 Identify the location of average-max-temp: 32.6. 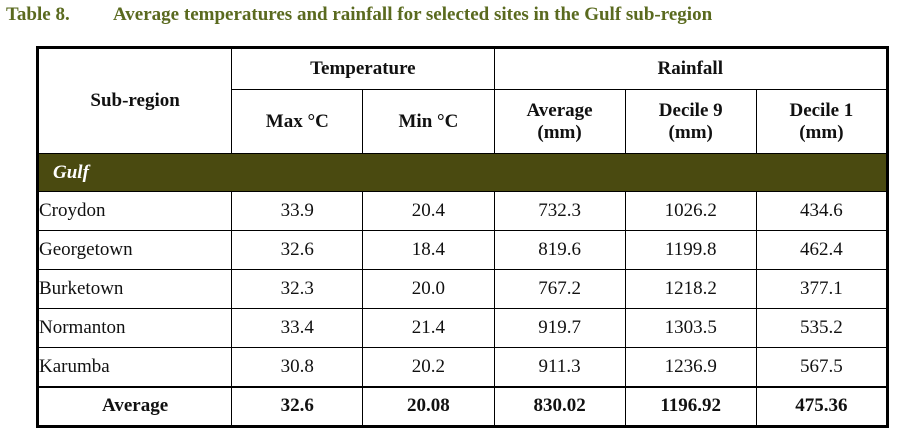
(297, 406).